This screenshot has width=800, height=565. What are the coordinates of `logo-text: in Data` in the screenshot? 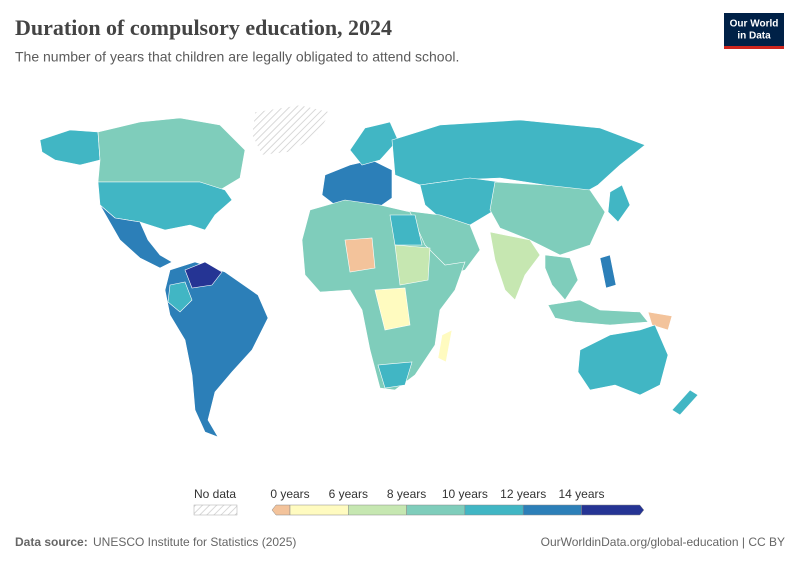 It's located at (754, 36).